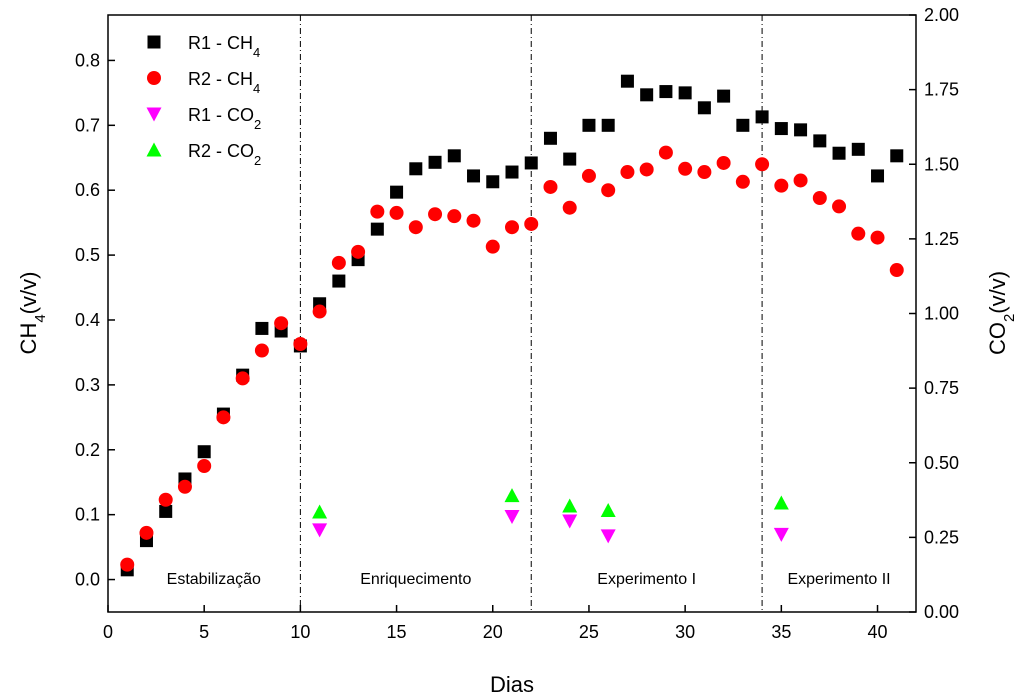  Describe the element at coordinates (204, 632) in the screenshot. I see `x-tick-label: 5` at that location.